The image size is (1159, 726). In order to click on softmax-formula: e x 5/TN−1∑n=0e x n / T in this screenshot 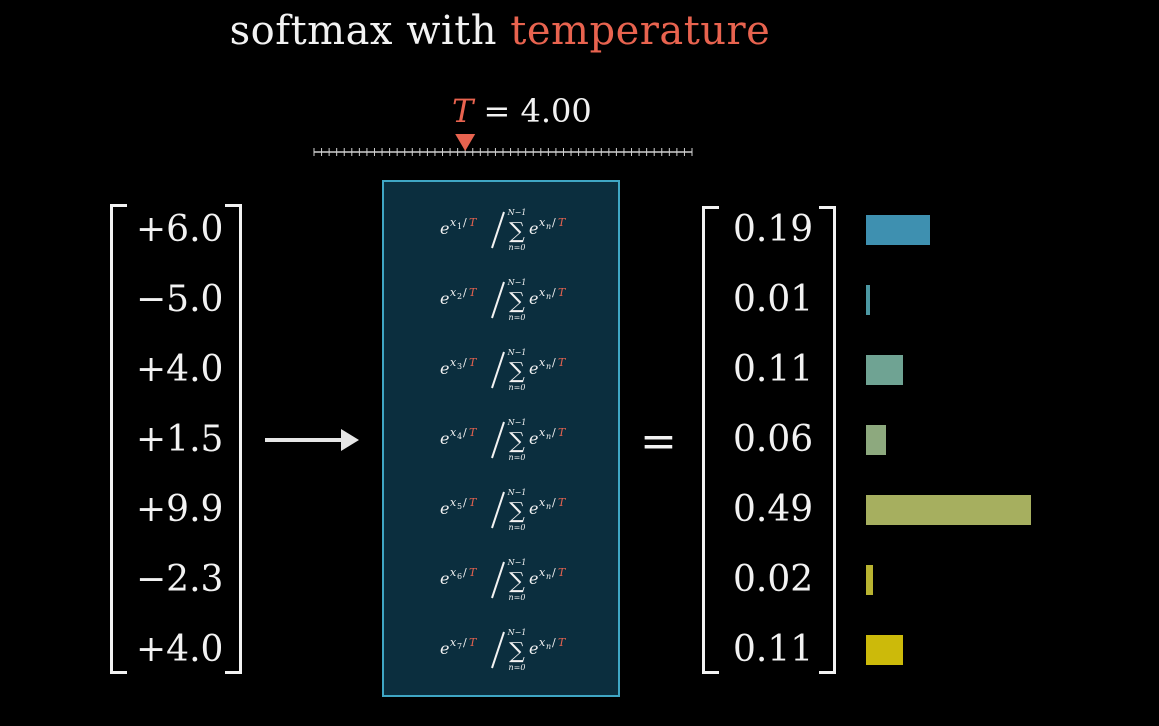, I will do `click(503, 510)`.